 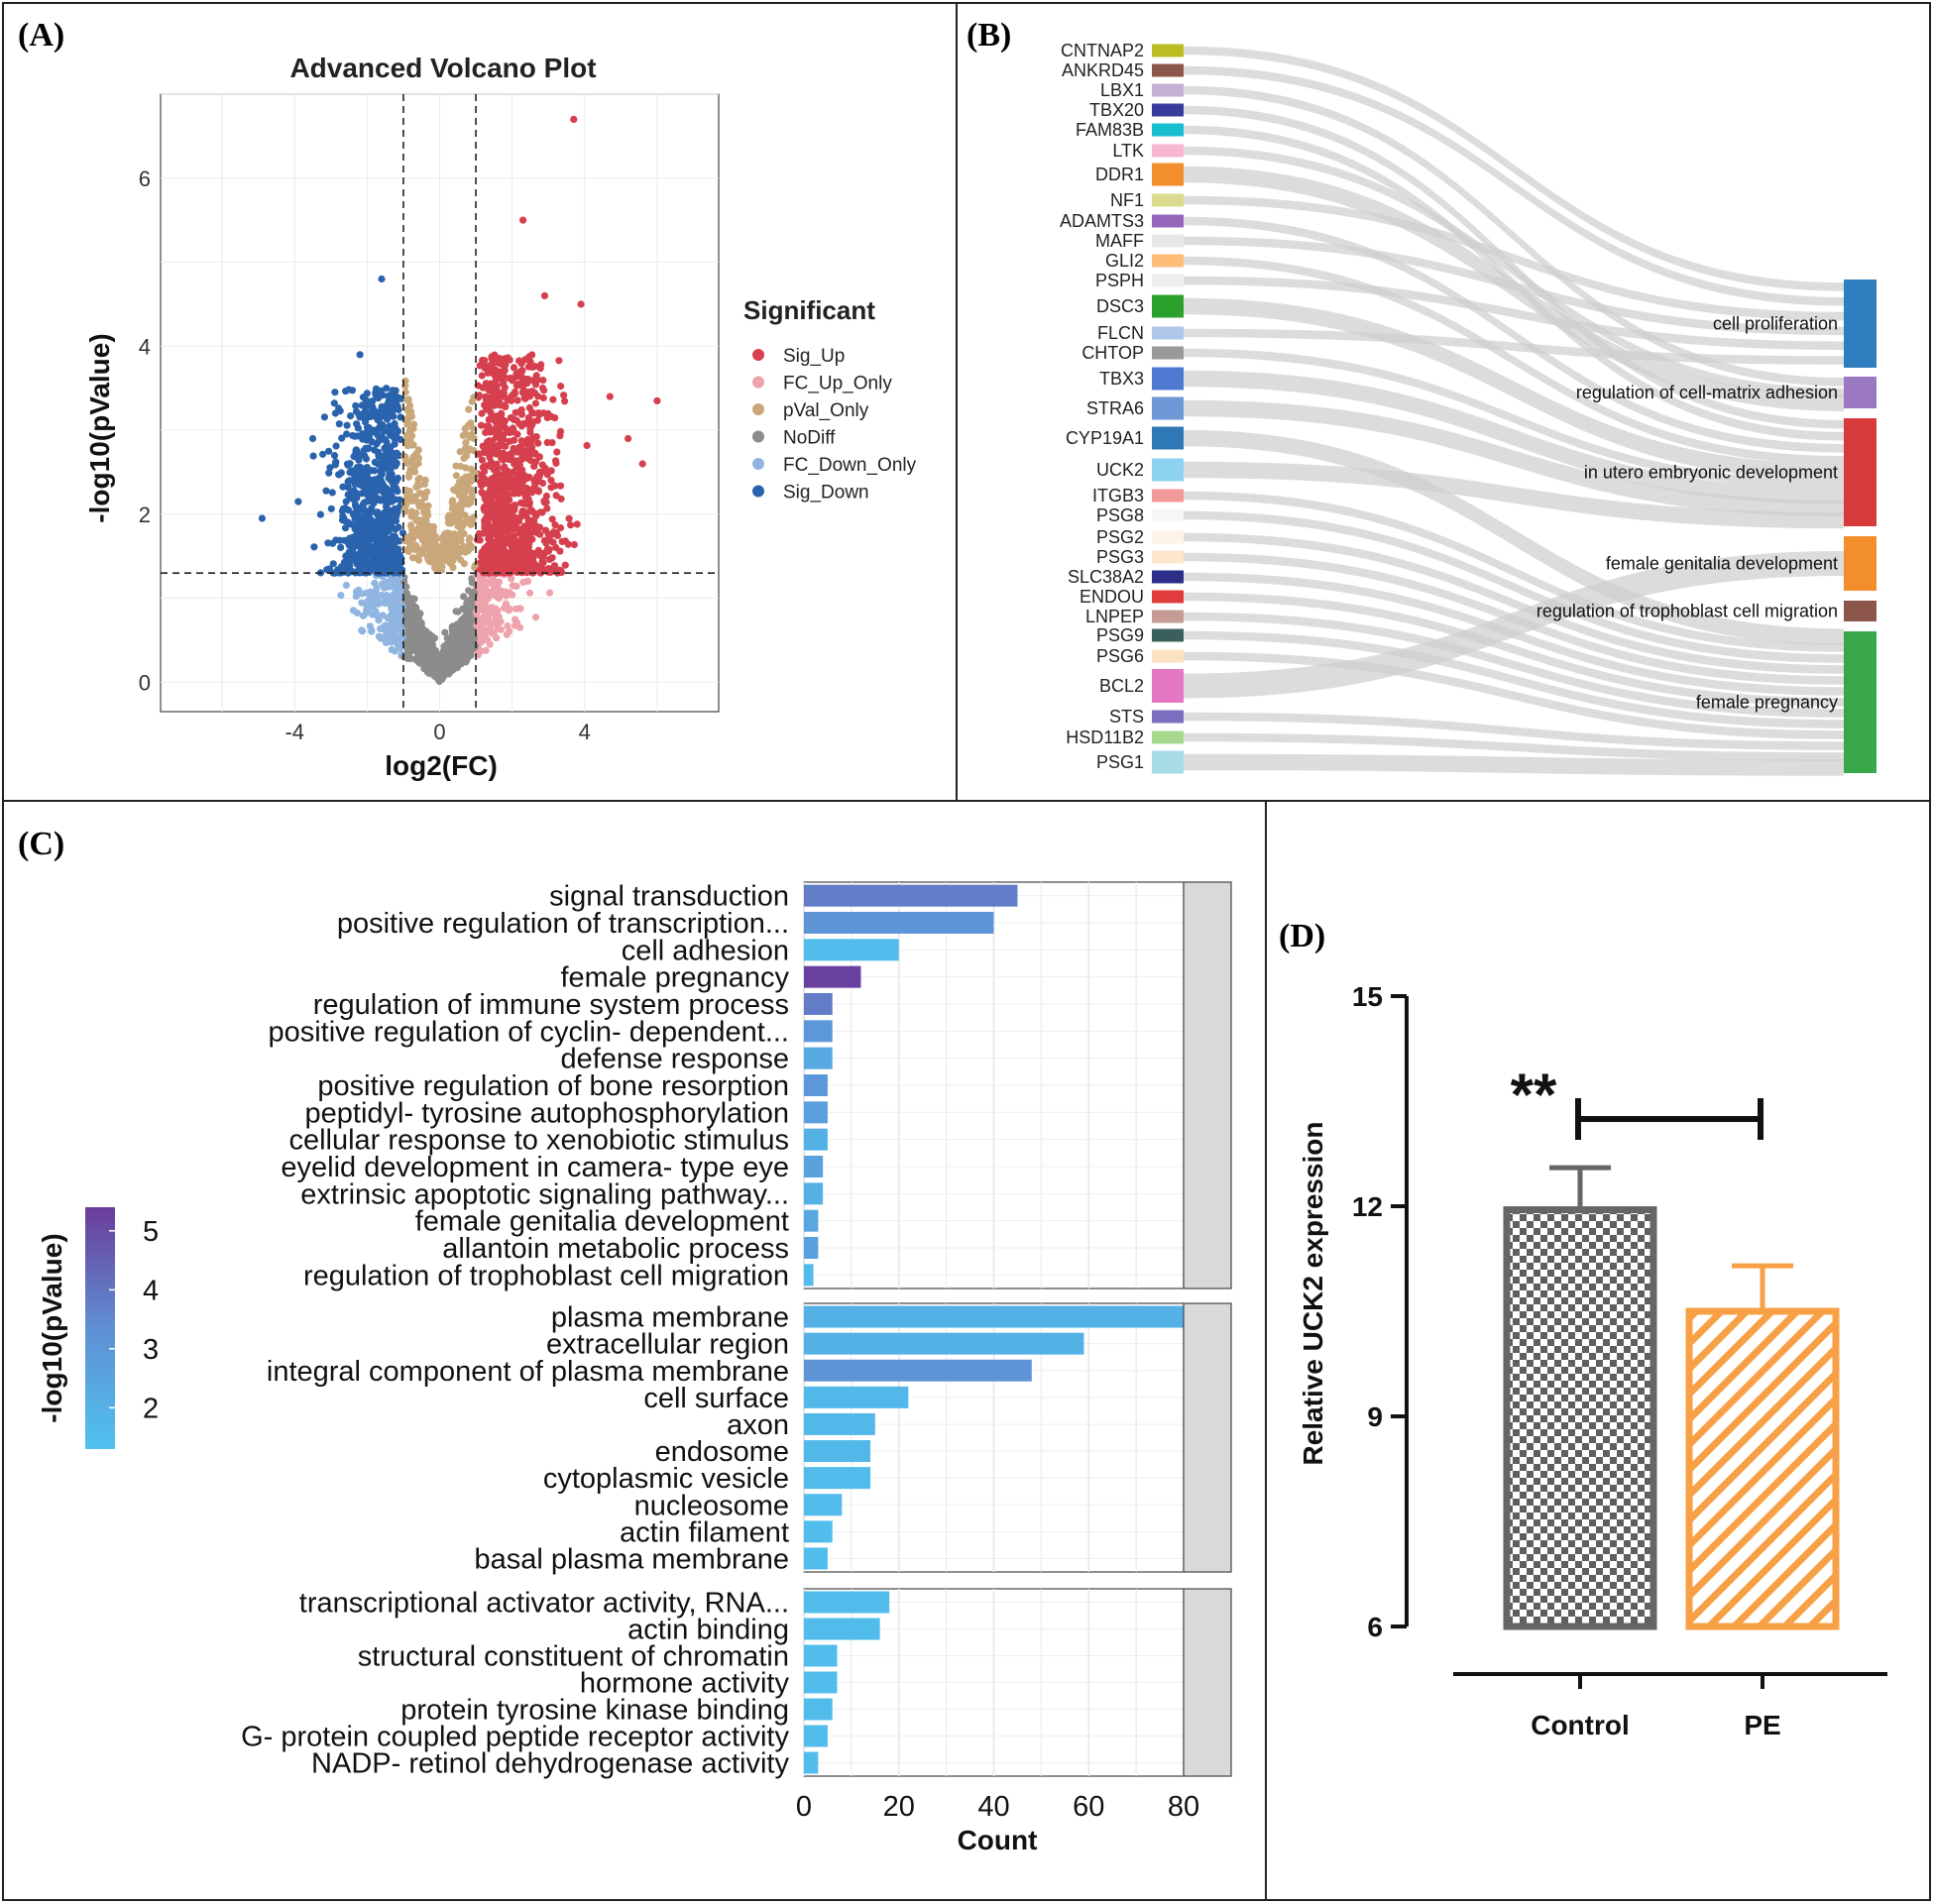 I want to click on colorbar-tick: 5, so click(x=151, y=1232).